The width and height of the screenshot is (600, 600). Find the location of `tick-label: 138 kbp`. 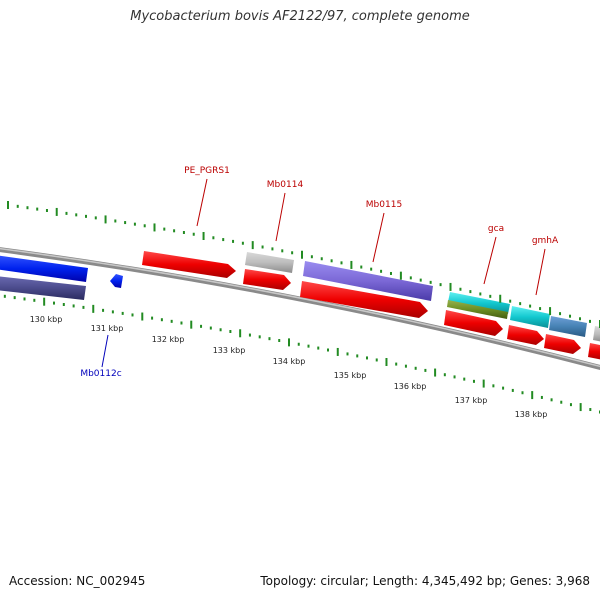

tick-label: 138 kbp is located at coordinates (531, 414).